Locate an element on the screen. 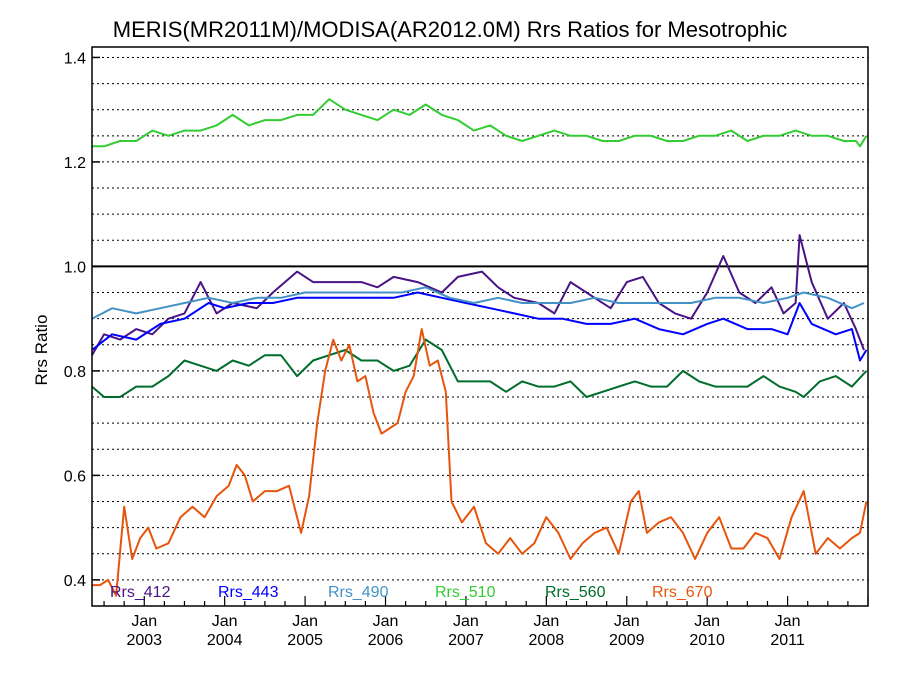  legend-entry-560: Rrs_560 is located at coordinates (575, 592).